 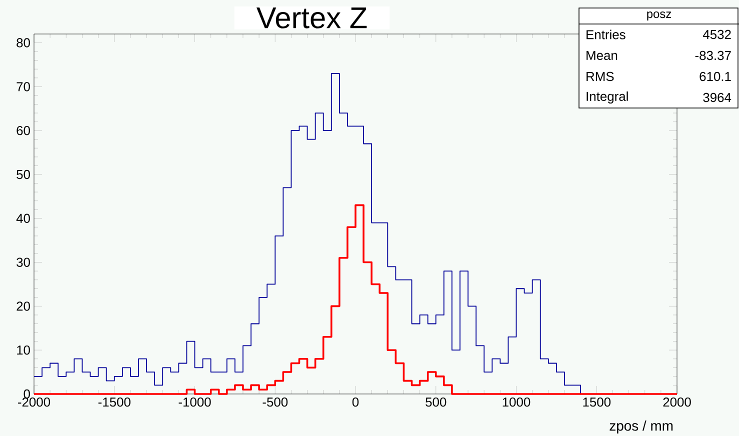 I want to click on text: posz, so click(x=659, y=16).